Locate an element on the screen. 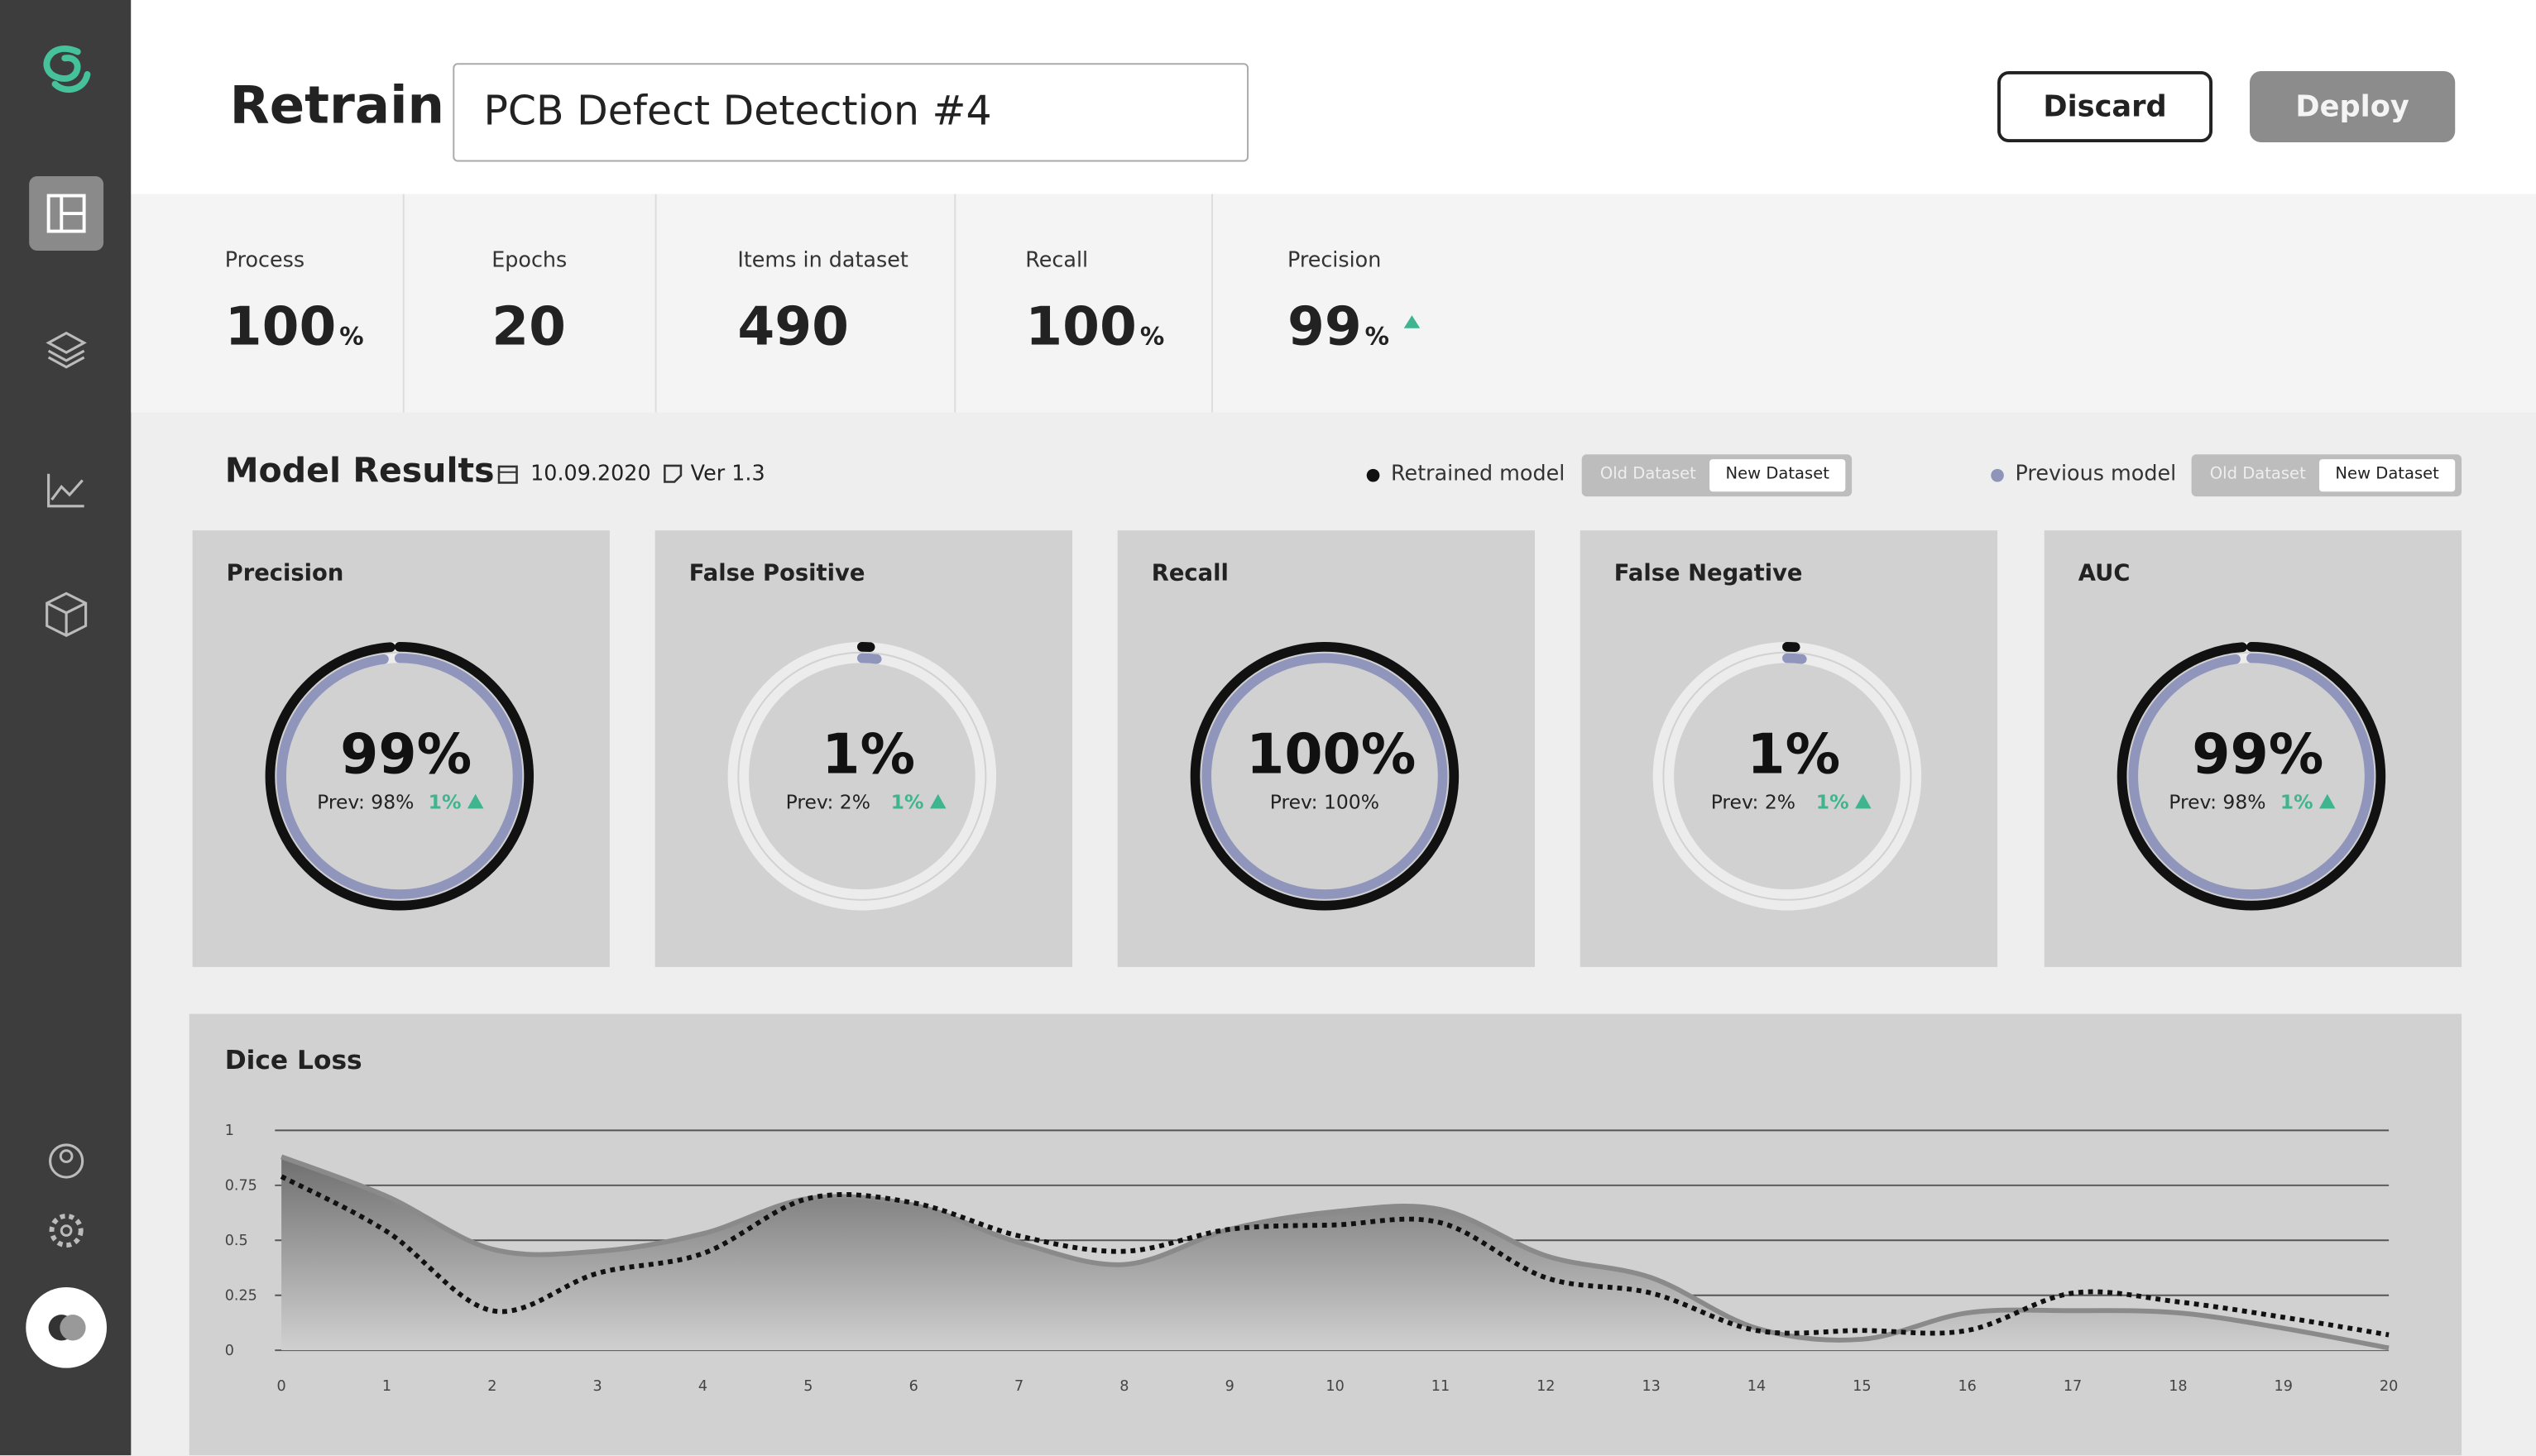 The image size is (2536, 1456). x-tick-label: 17 is located at coordinates (2073, 1386).